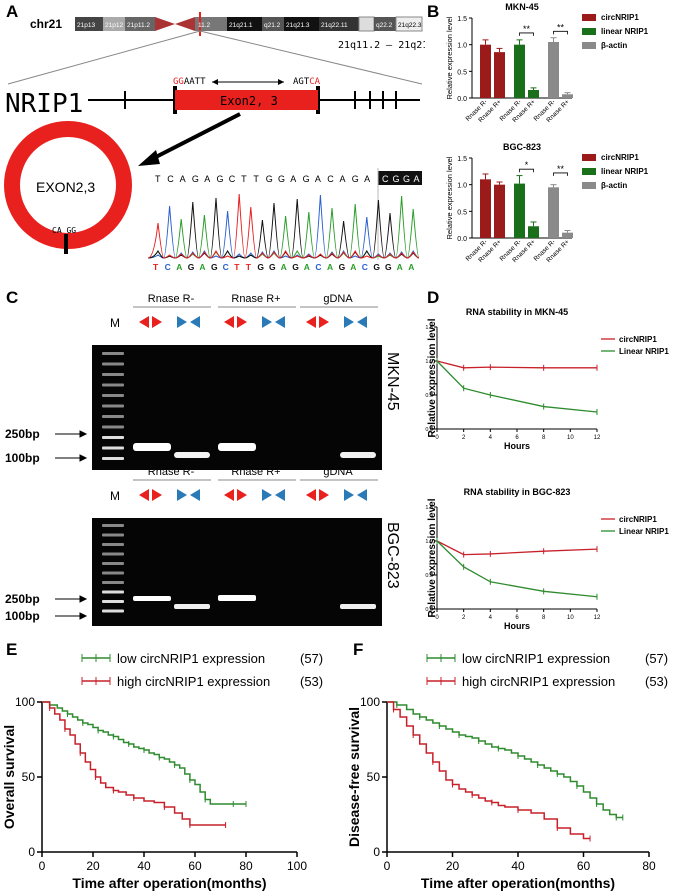 Image resolution: width=685 pixels, height=893 pixels. Describe the element at coordinates (527, 165) in the screenshot. I see `significance-mark: *` at that location.